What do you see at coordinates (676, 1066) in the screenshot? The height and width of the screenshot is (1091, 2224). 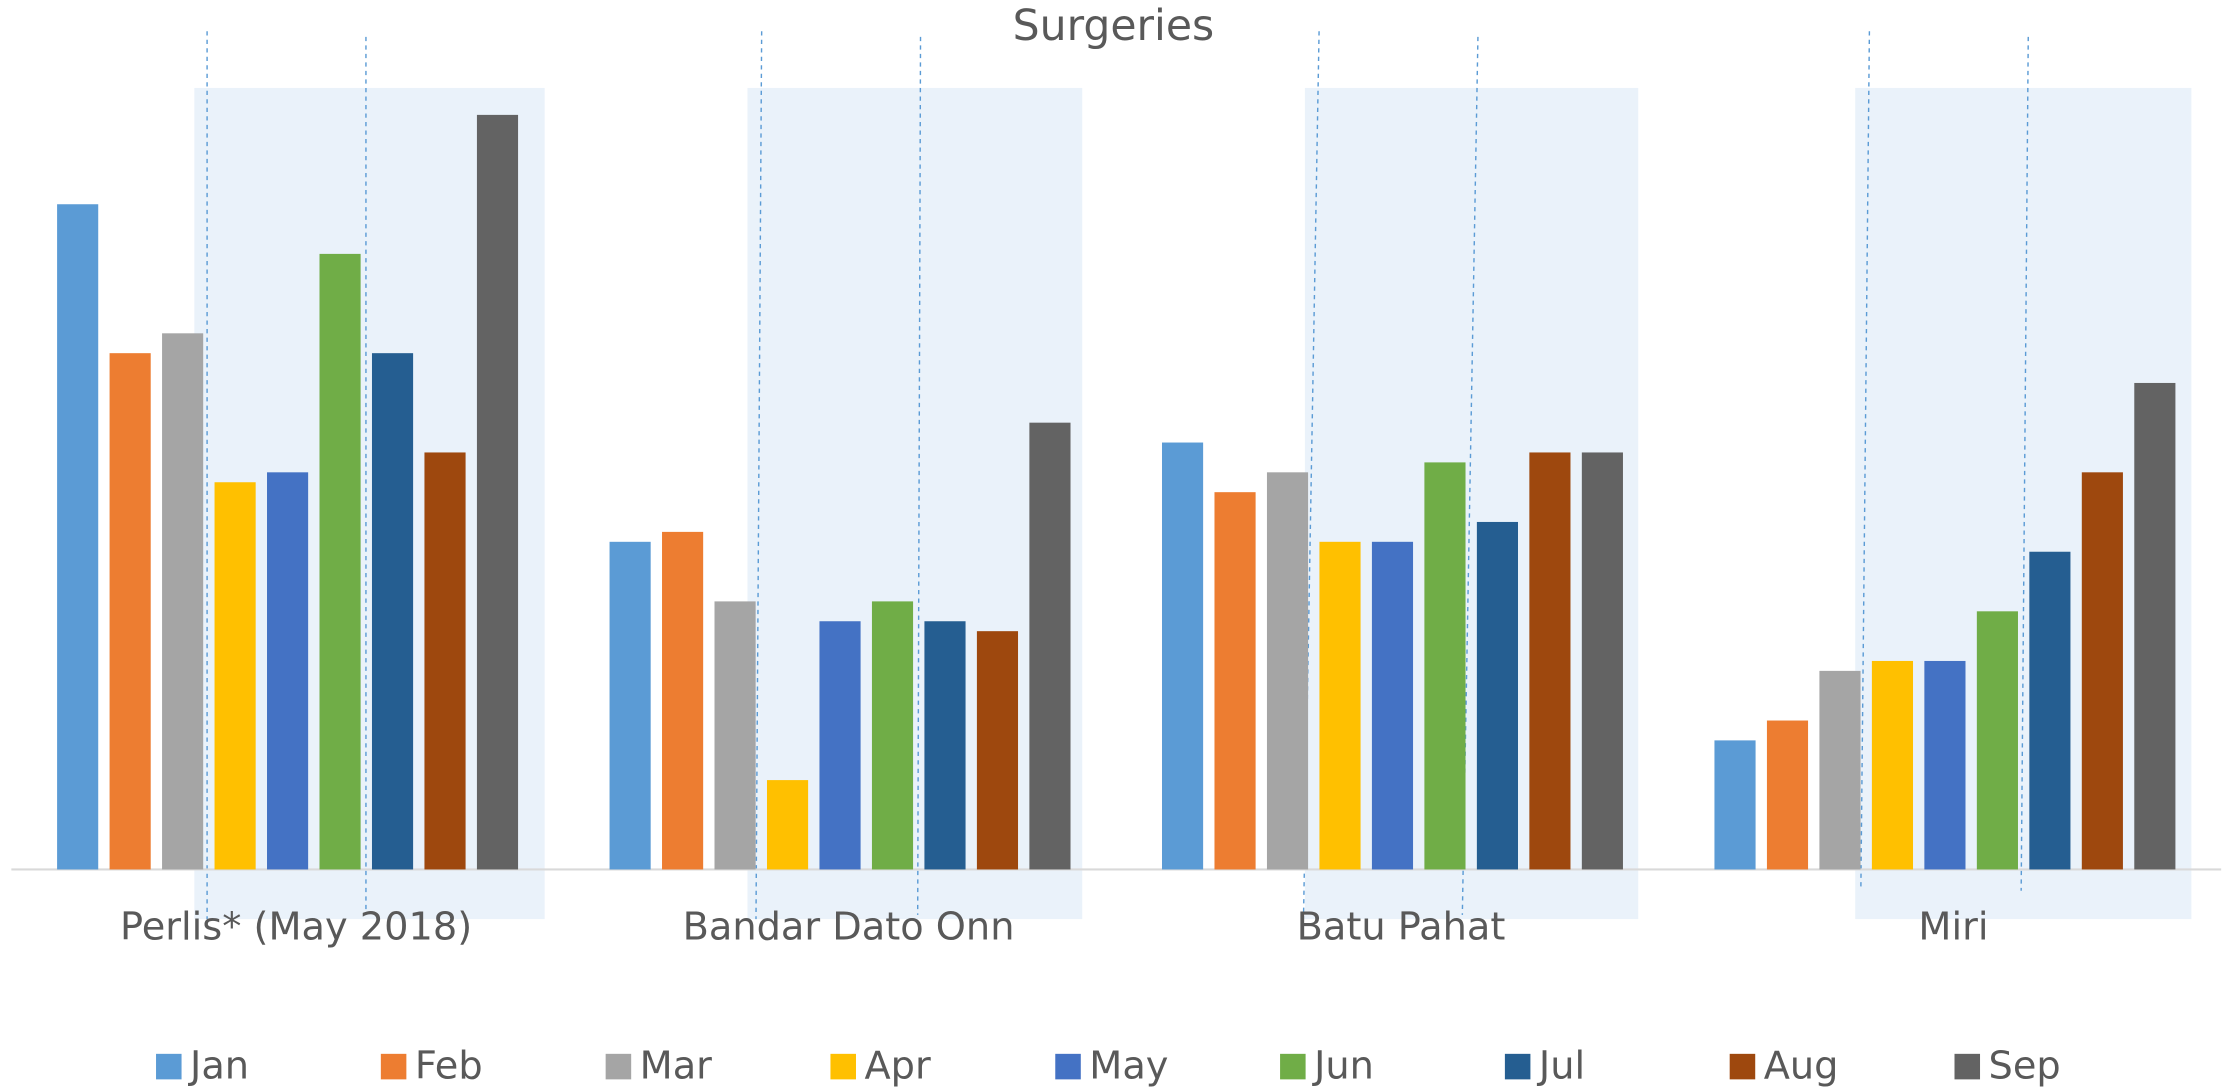 I see `legend-label: Mar` at bounding box center [676, 1066].